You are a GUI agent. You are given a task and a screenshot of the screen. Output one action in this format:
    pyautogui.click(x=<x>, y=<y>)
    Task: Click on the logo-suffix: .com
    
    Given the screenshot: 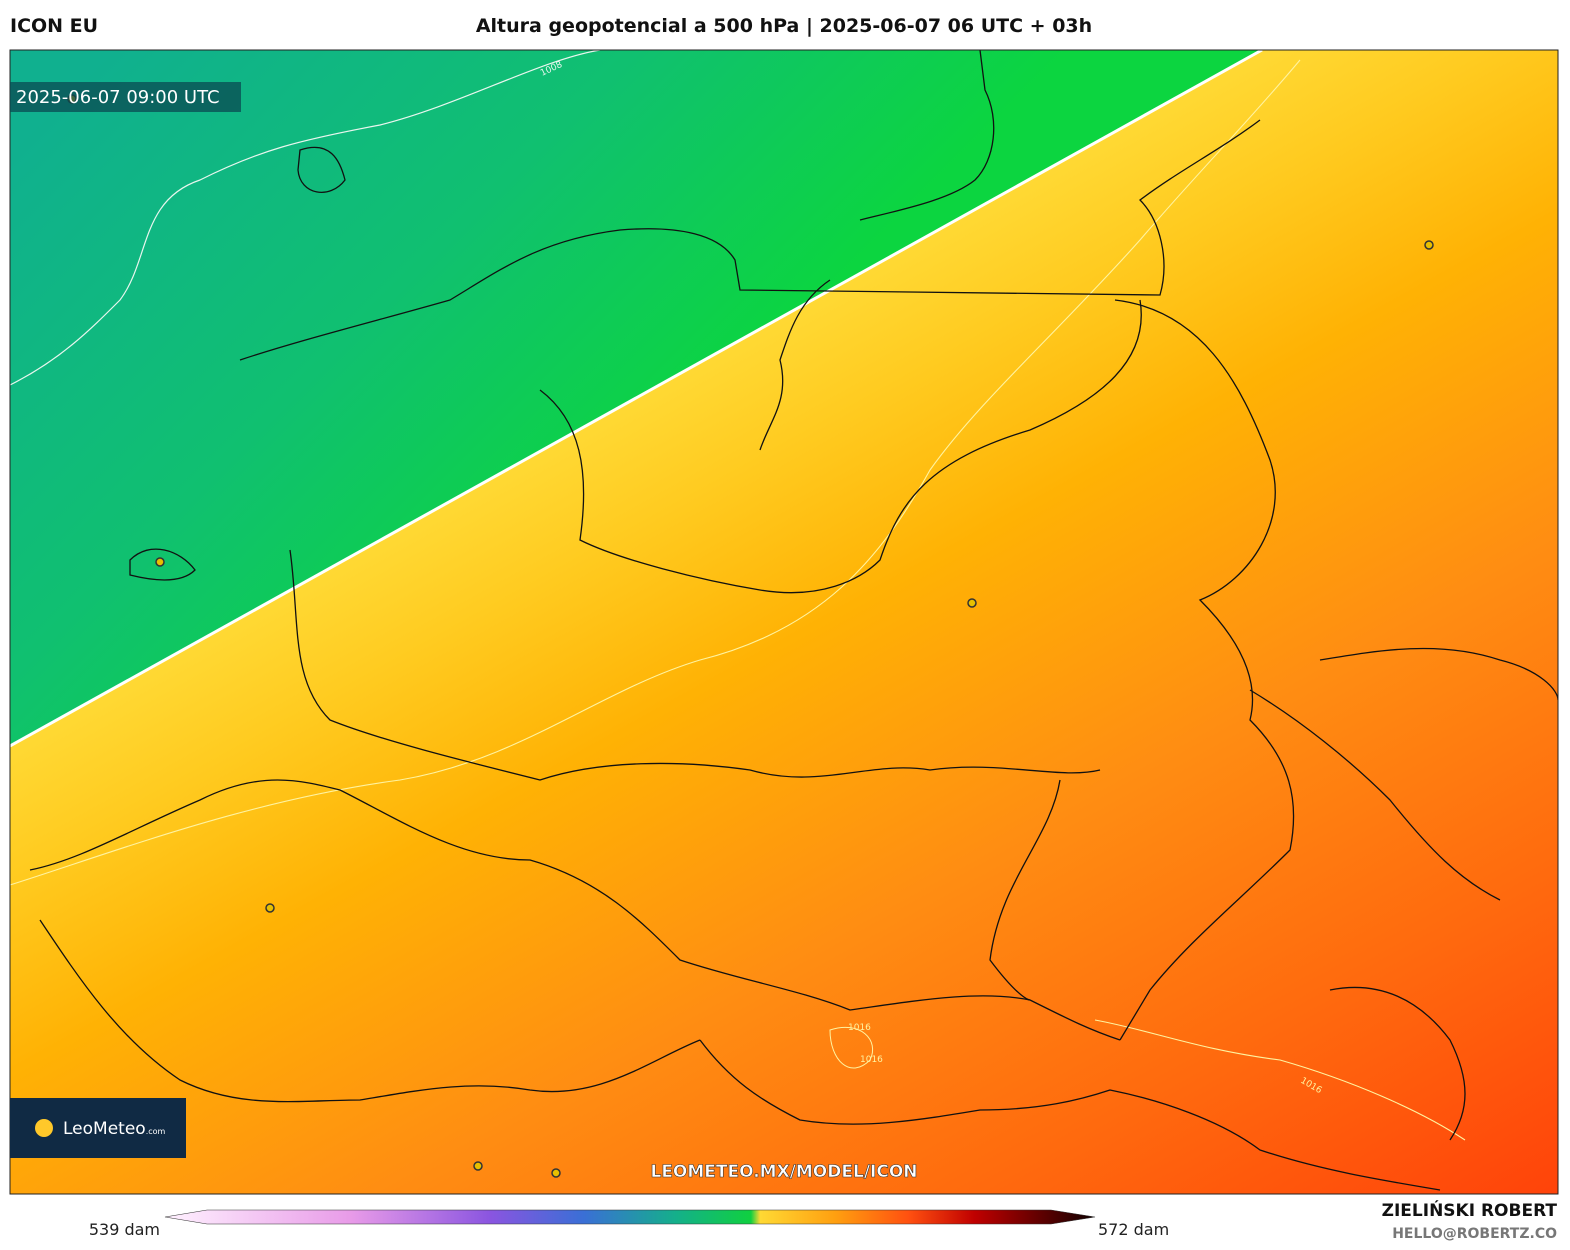 What is the action you would take?
    pyautogui.click(x=156, y=1131)
    